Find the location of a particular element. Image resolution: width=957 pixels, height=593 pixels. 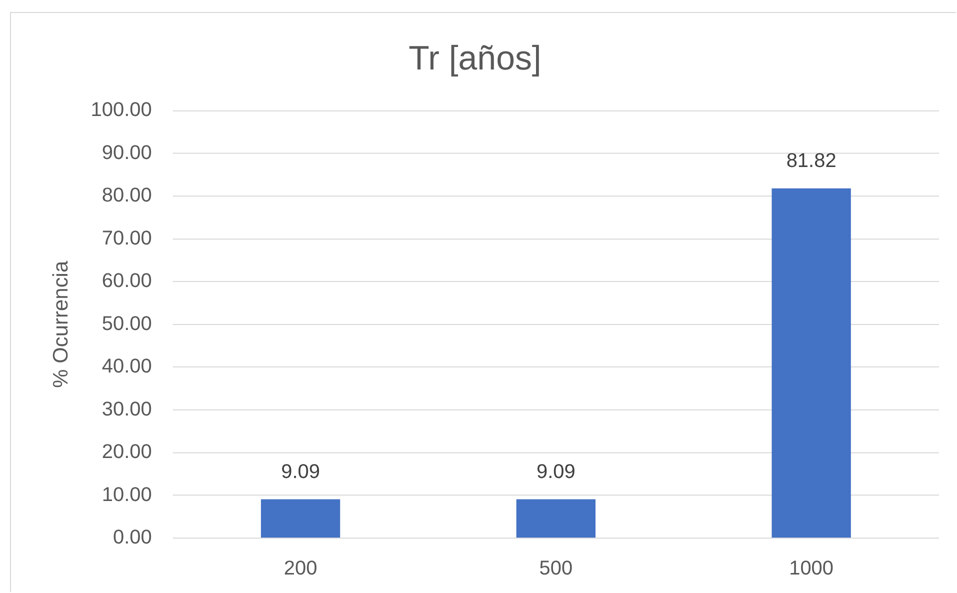

y-tick-label: 100.00 is located at coordinates (121, 110).